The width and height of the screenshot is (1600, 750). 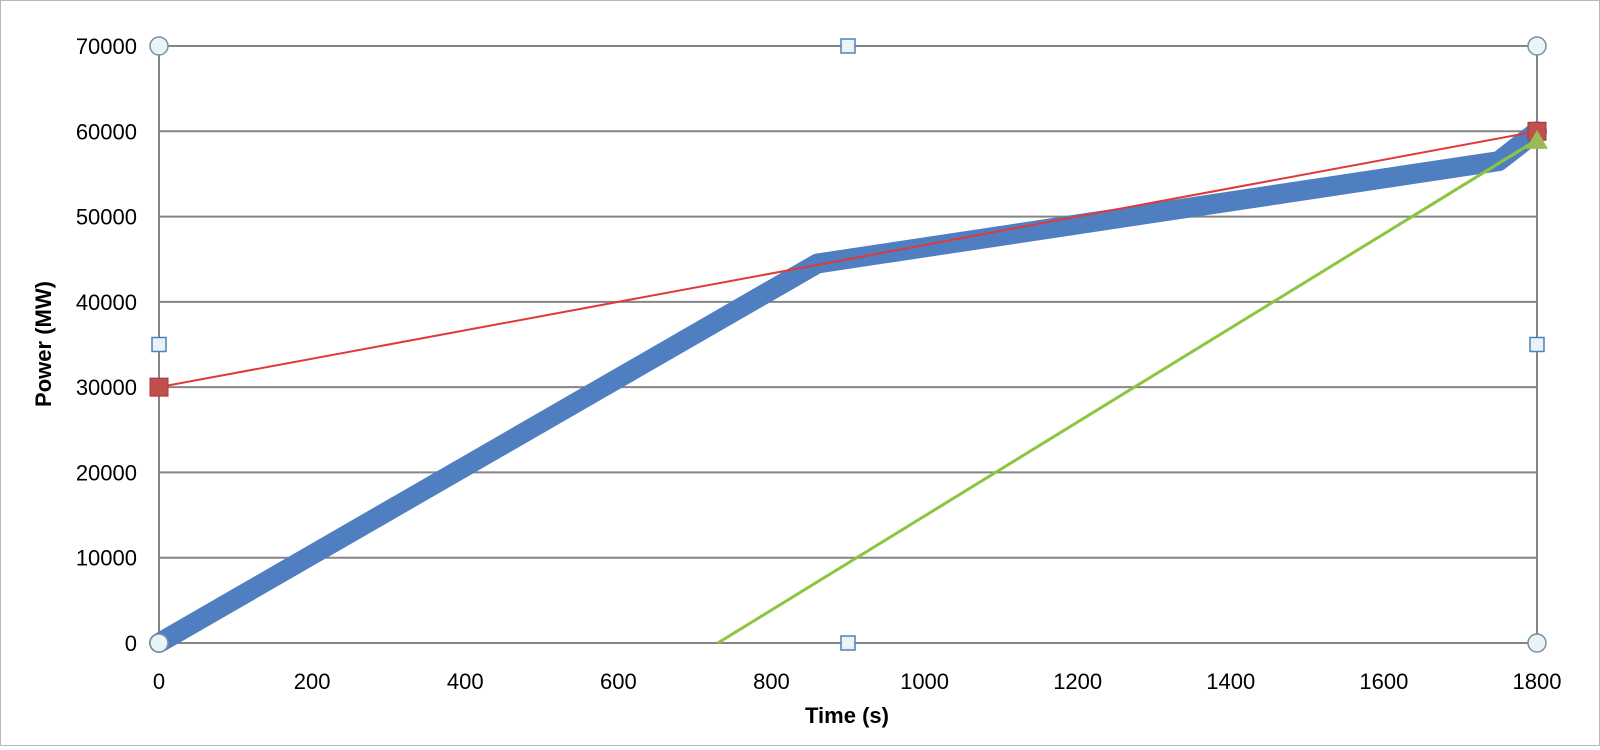 I want to click on x-tick-label: 400, so click(x=465, y=681).